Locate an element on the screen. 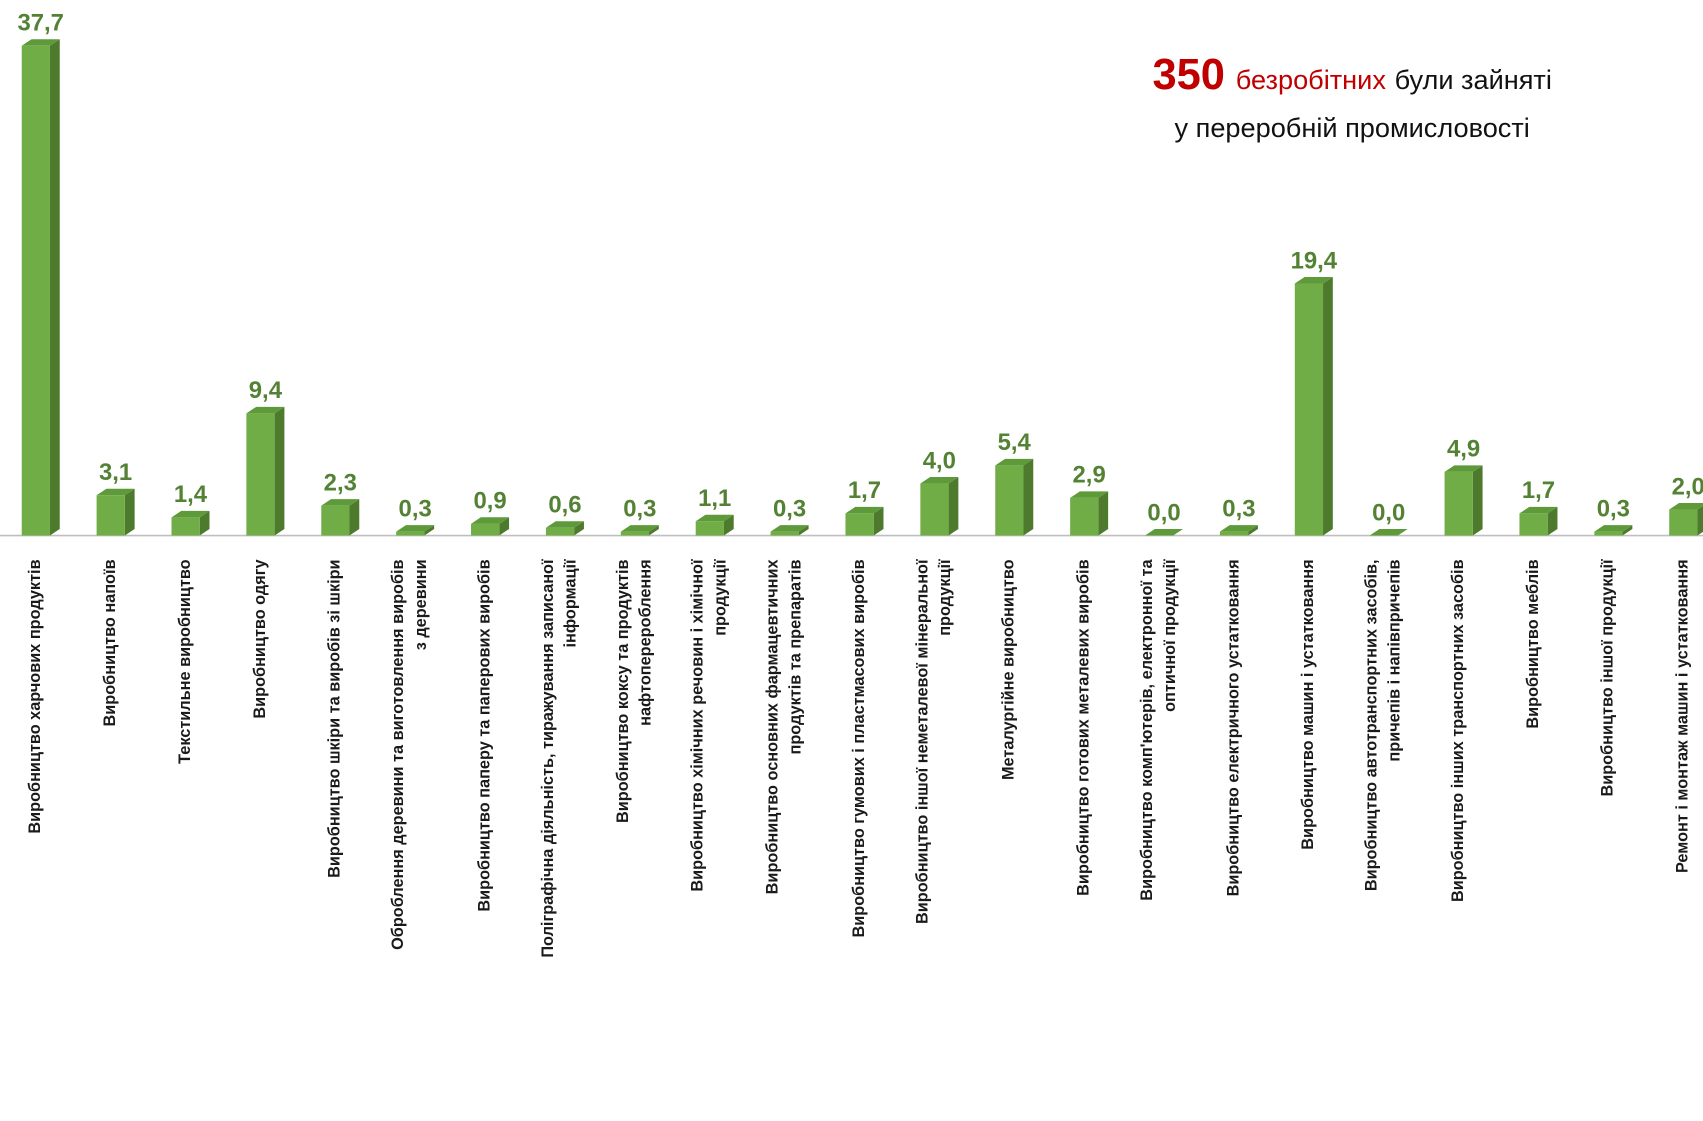  value-label: 1,7 is located at coordinates (864, 490).